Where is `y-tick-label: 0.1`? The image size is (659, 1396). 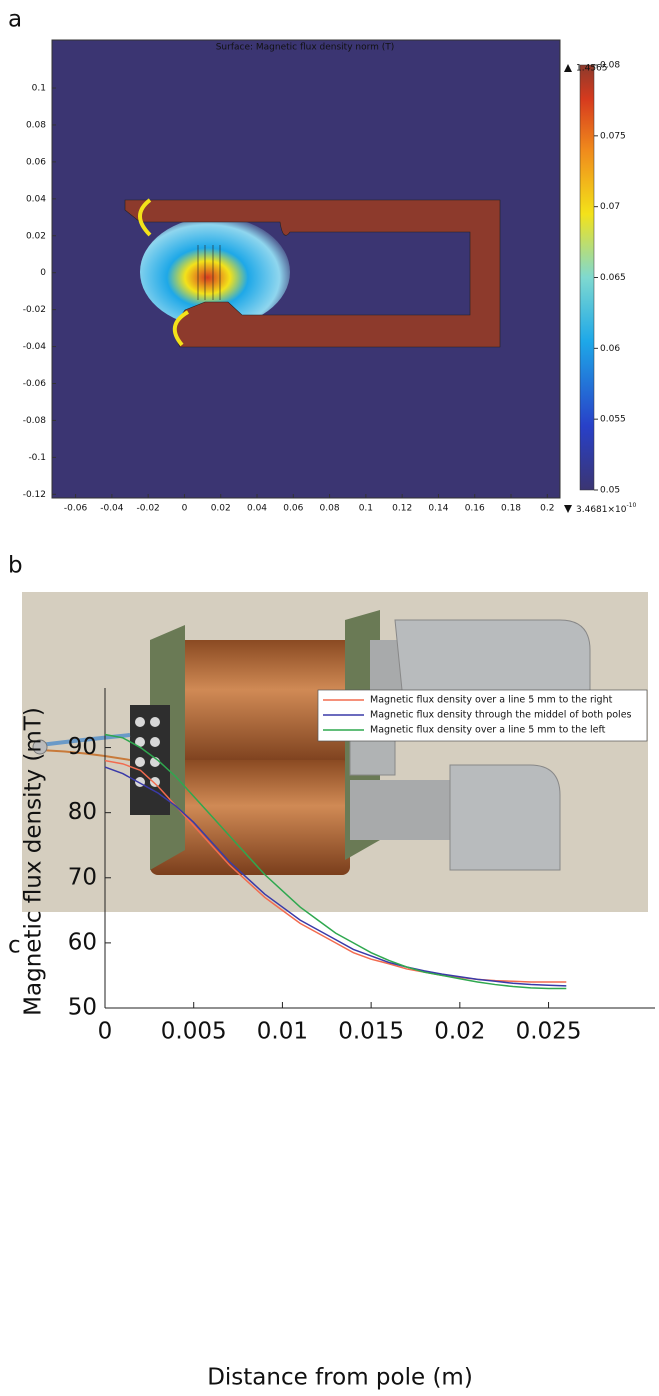
y-tick-label: 0.1 is located at coordinates (39, 89).